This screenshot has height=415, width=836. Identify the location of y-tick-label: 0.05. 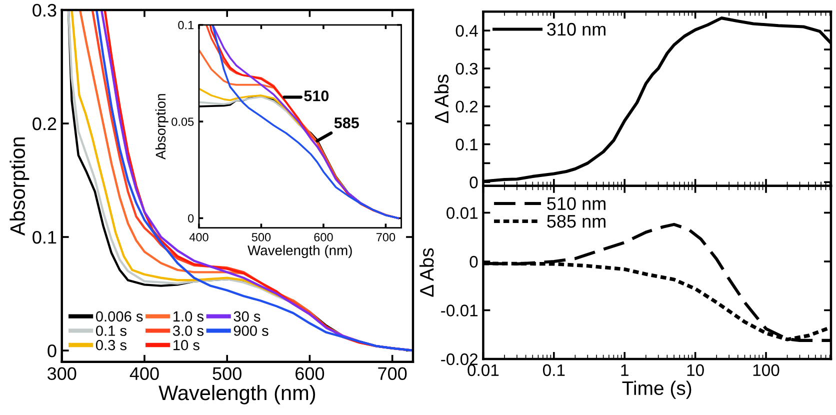
(183, 122).